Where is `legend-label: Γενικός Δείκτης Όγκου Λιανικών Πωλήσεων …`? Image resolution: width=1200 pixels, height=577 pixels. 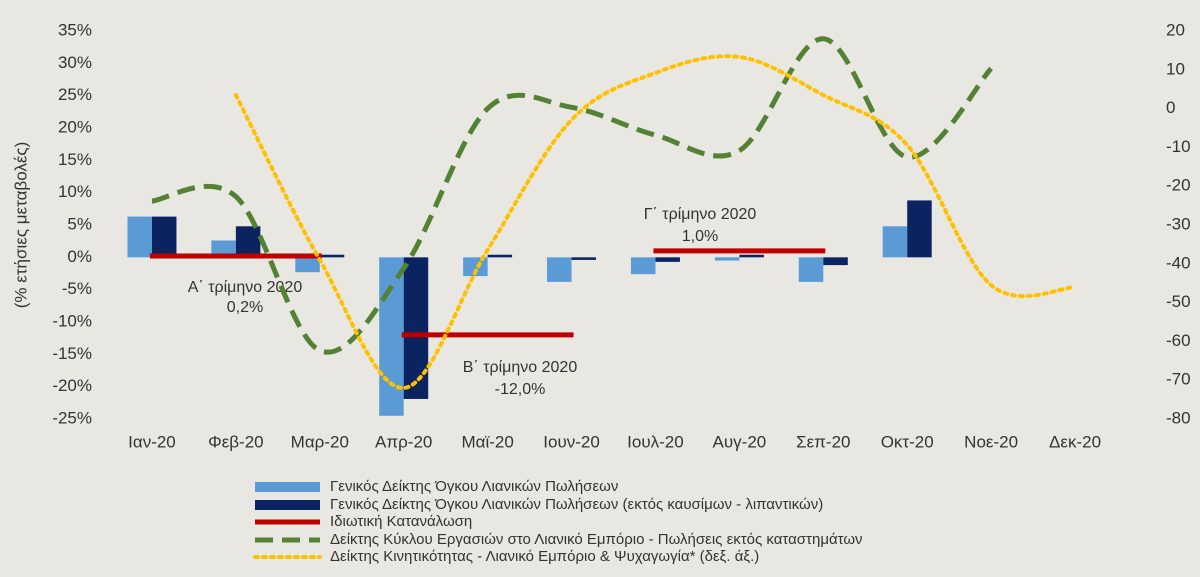
legend-label: Γενικός Δείκτης Όγκου Λιανικών Πωλήσεων … is located at coordinates (576, 504).